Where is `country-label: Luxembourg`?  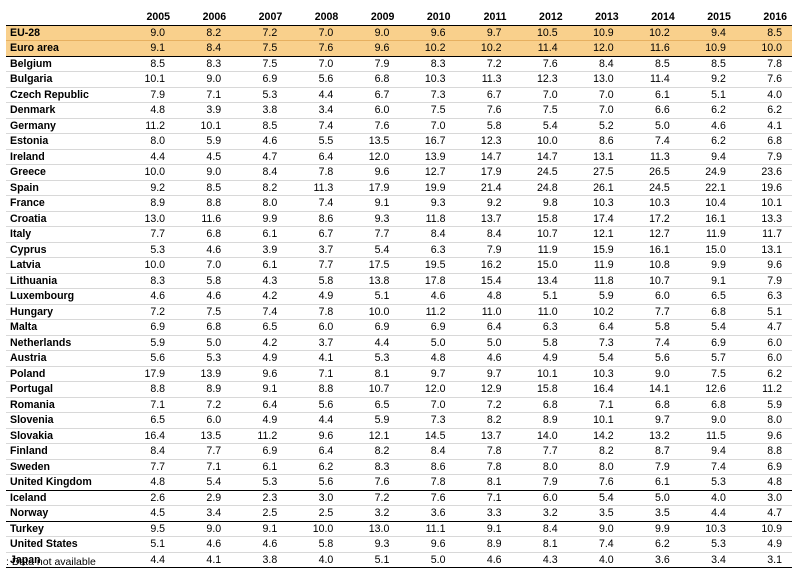
country-label: Luxembourg is located at coordinates (42, 296).